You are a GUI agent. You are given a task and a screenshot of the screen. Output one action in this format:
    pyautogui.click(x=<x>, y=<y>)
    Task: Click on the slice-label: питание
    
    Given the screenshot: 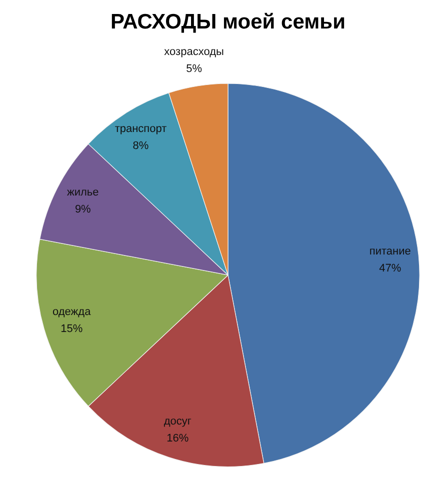 What is the action you would take?
    pyautogui.click(x=390, y=251)
    